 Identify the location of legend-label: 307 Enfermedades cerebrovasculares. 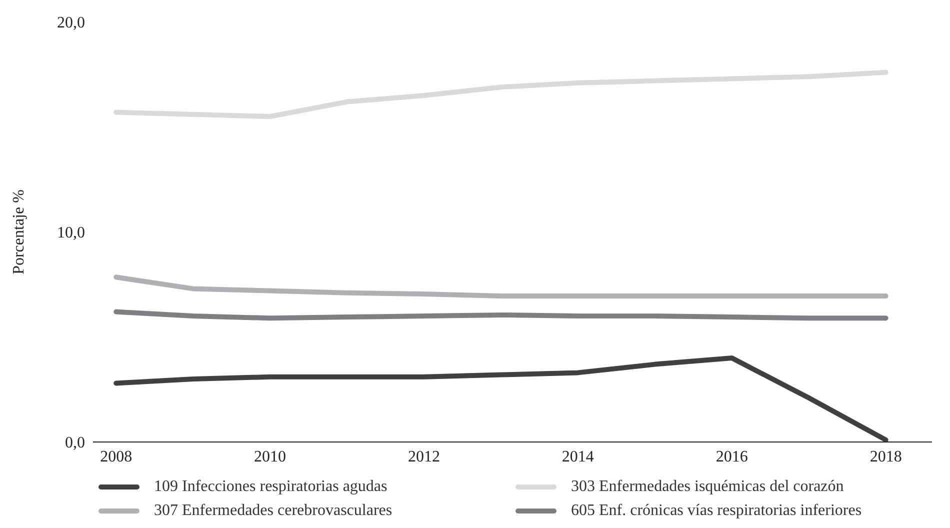
(273, 511).